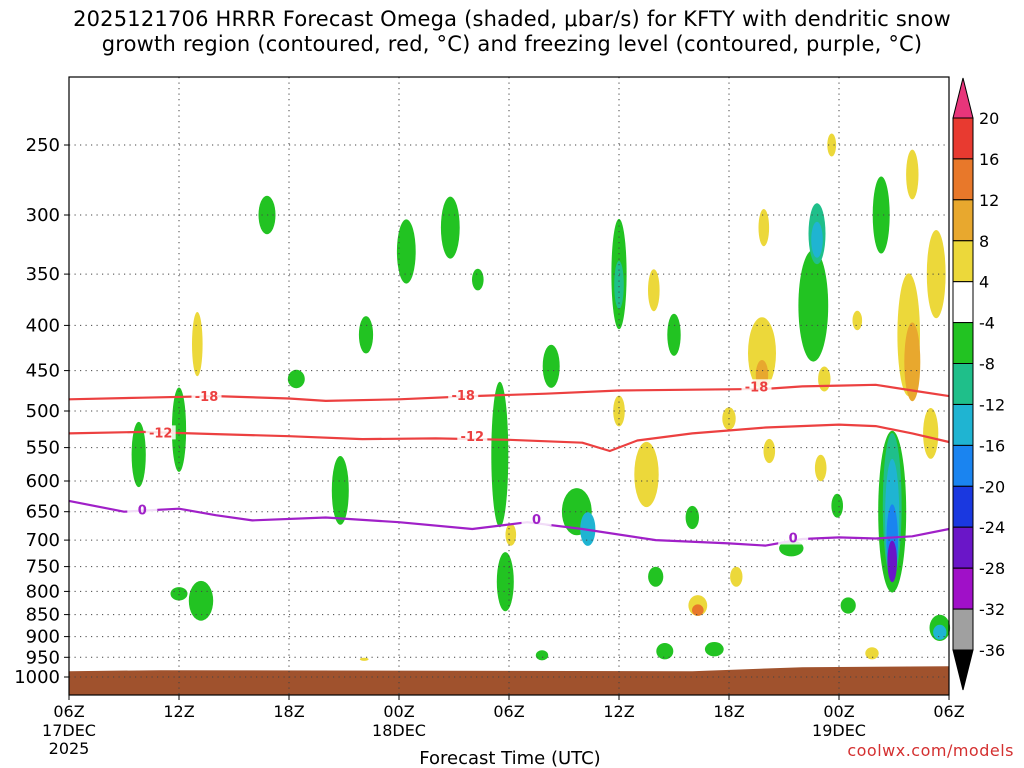 The height and width of the screenshot is (768, 1024). I want to click on contour-line--12, so click(509, 438).